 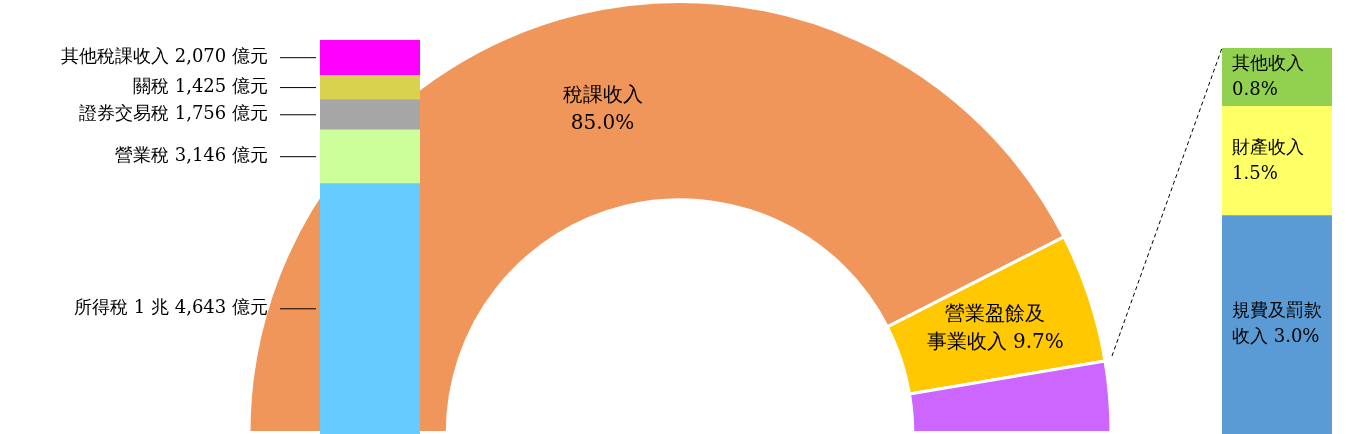 I want to click on data-label: 所得稅 1 兆 4,643 億元, so click(x=171, y=307).